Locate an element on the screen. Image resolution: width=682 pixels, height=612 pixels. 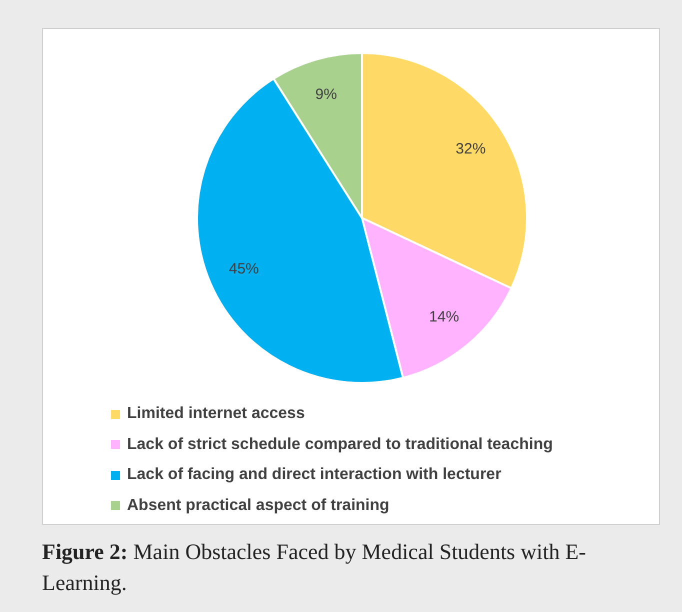
data-label: 14% is located at coordinates (444, 317).